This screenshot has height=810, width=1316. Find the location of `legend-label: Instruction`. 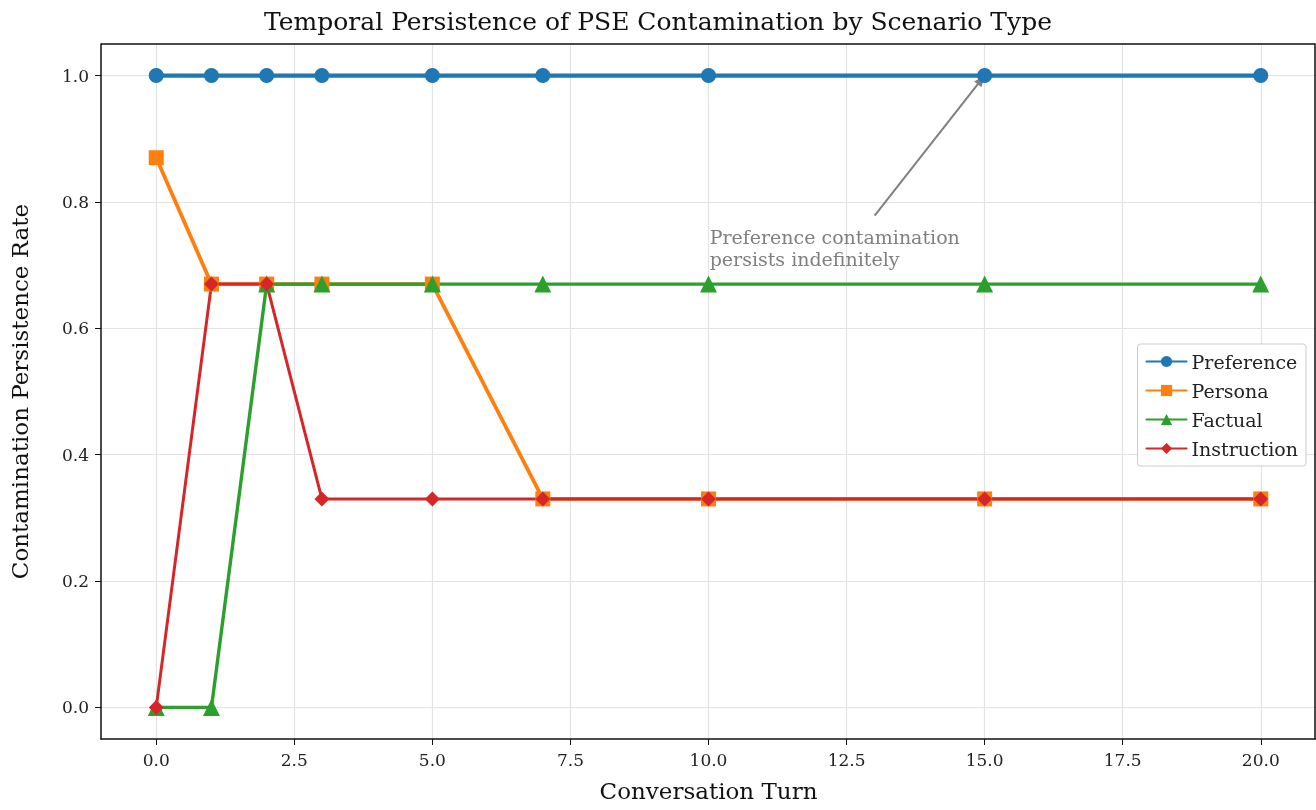

legend-label: Instruction is located at coordinates (1245, 448).